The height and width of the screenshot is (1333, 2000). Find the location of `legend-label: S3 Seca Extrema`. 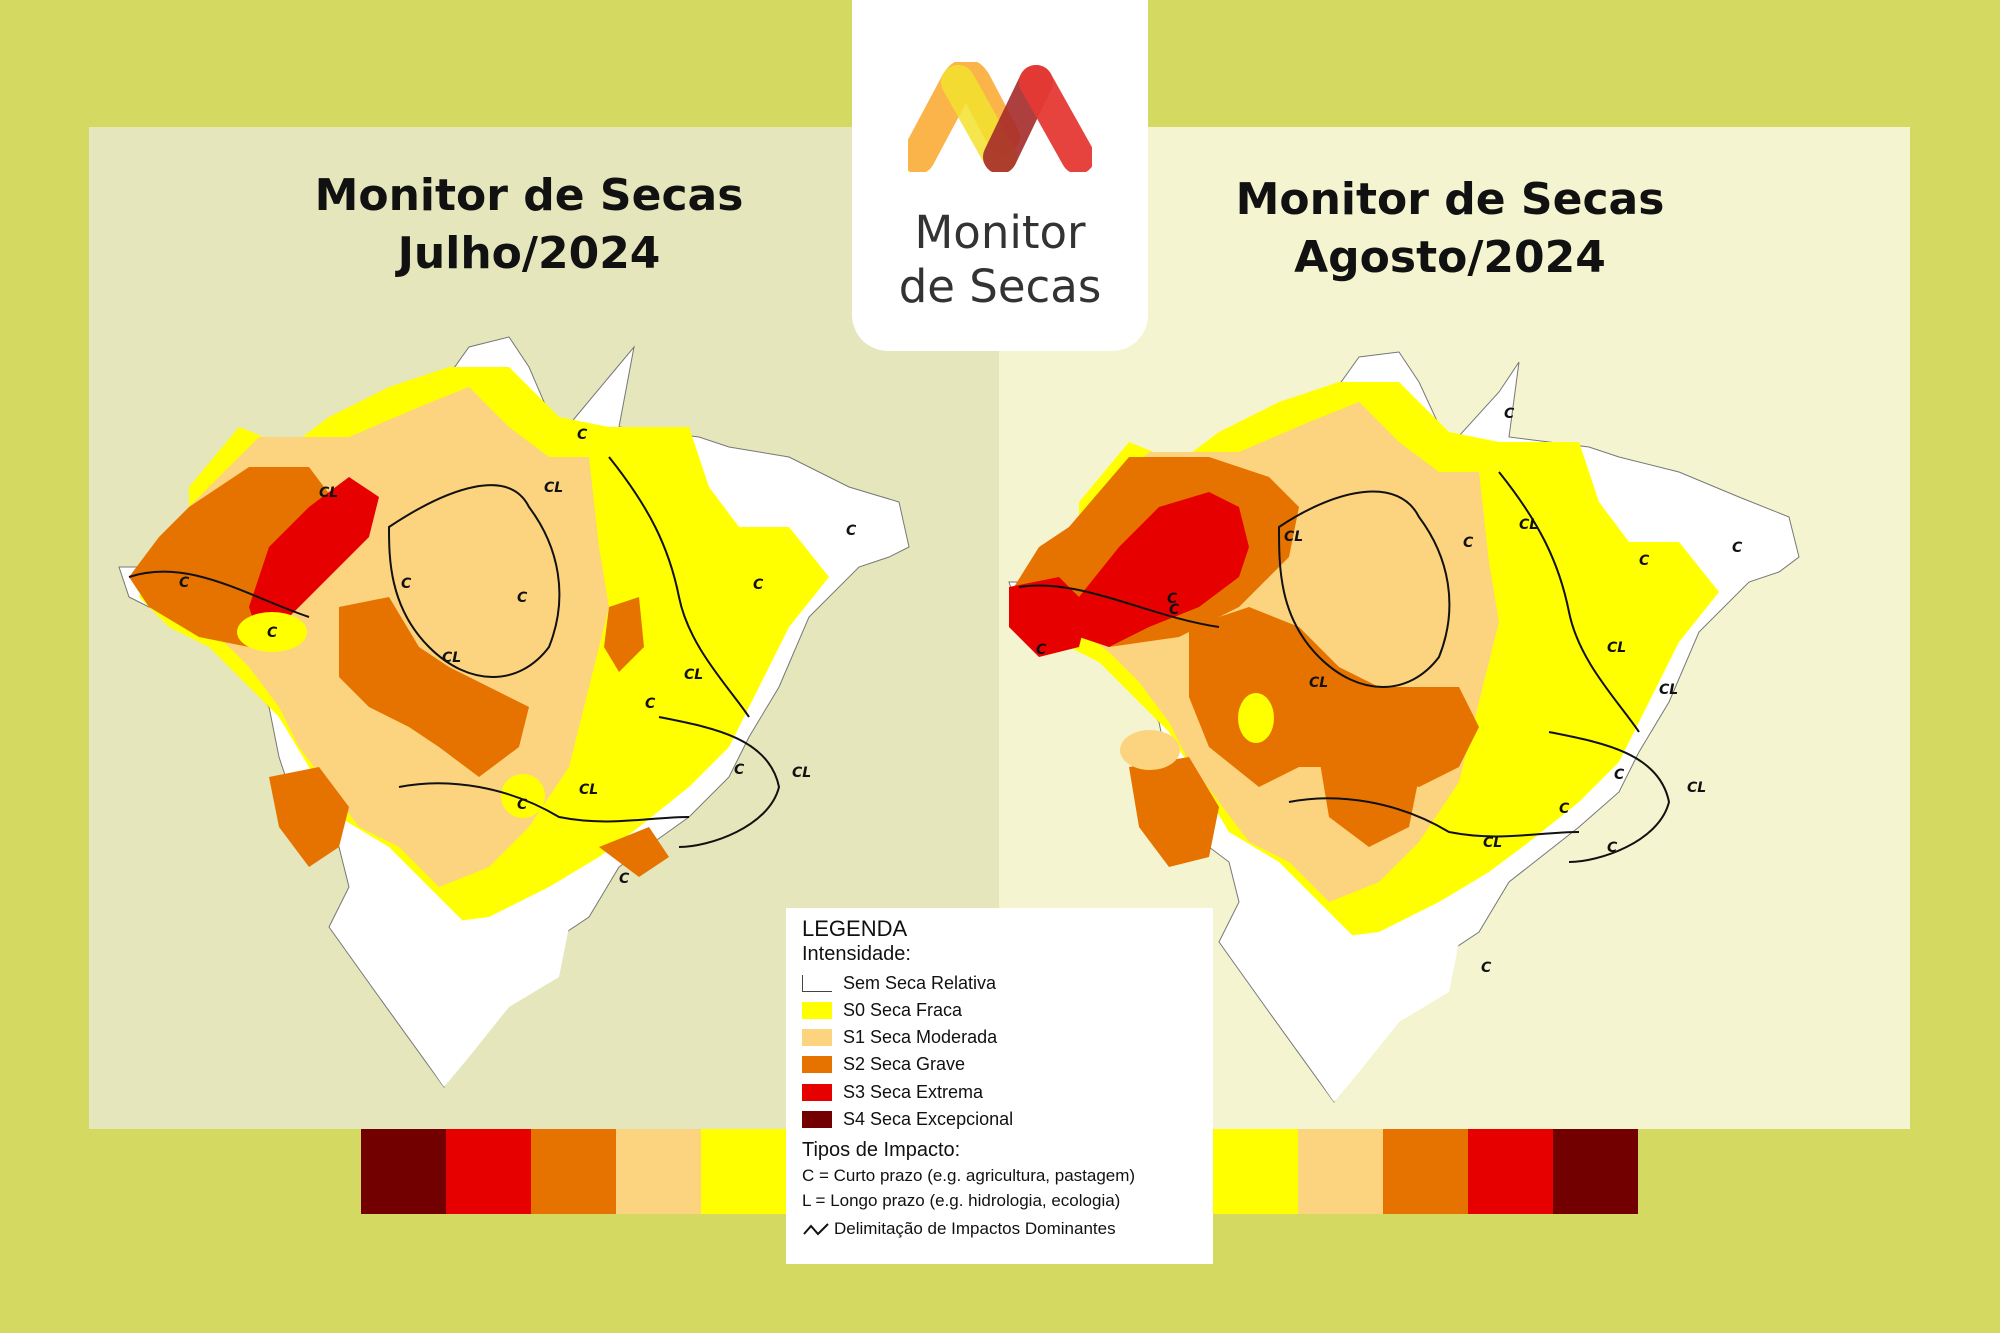

legend-label: S3 Seca Extrema is located at coordinates (913, 1092).